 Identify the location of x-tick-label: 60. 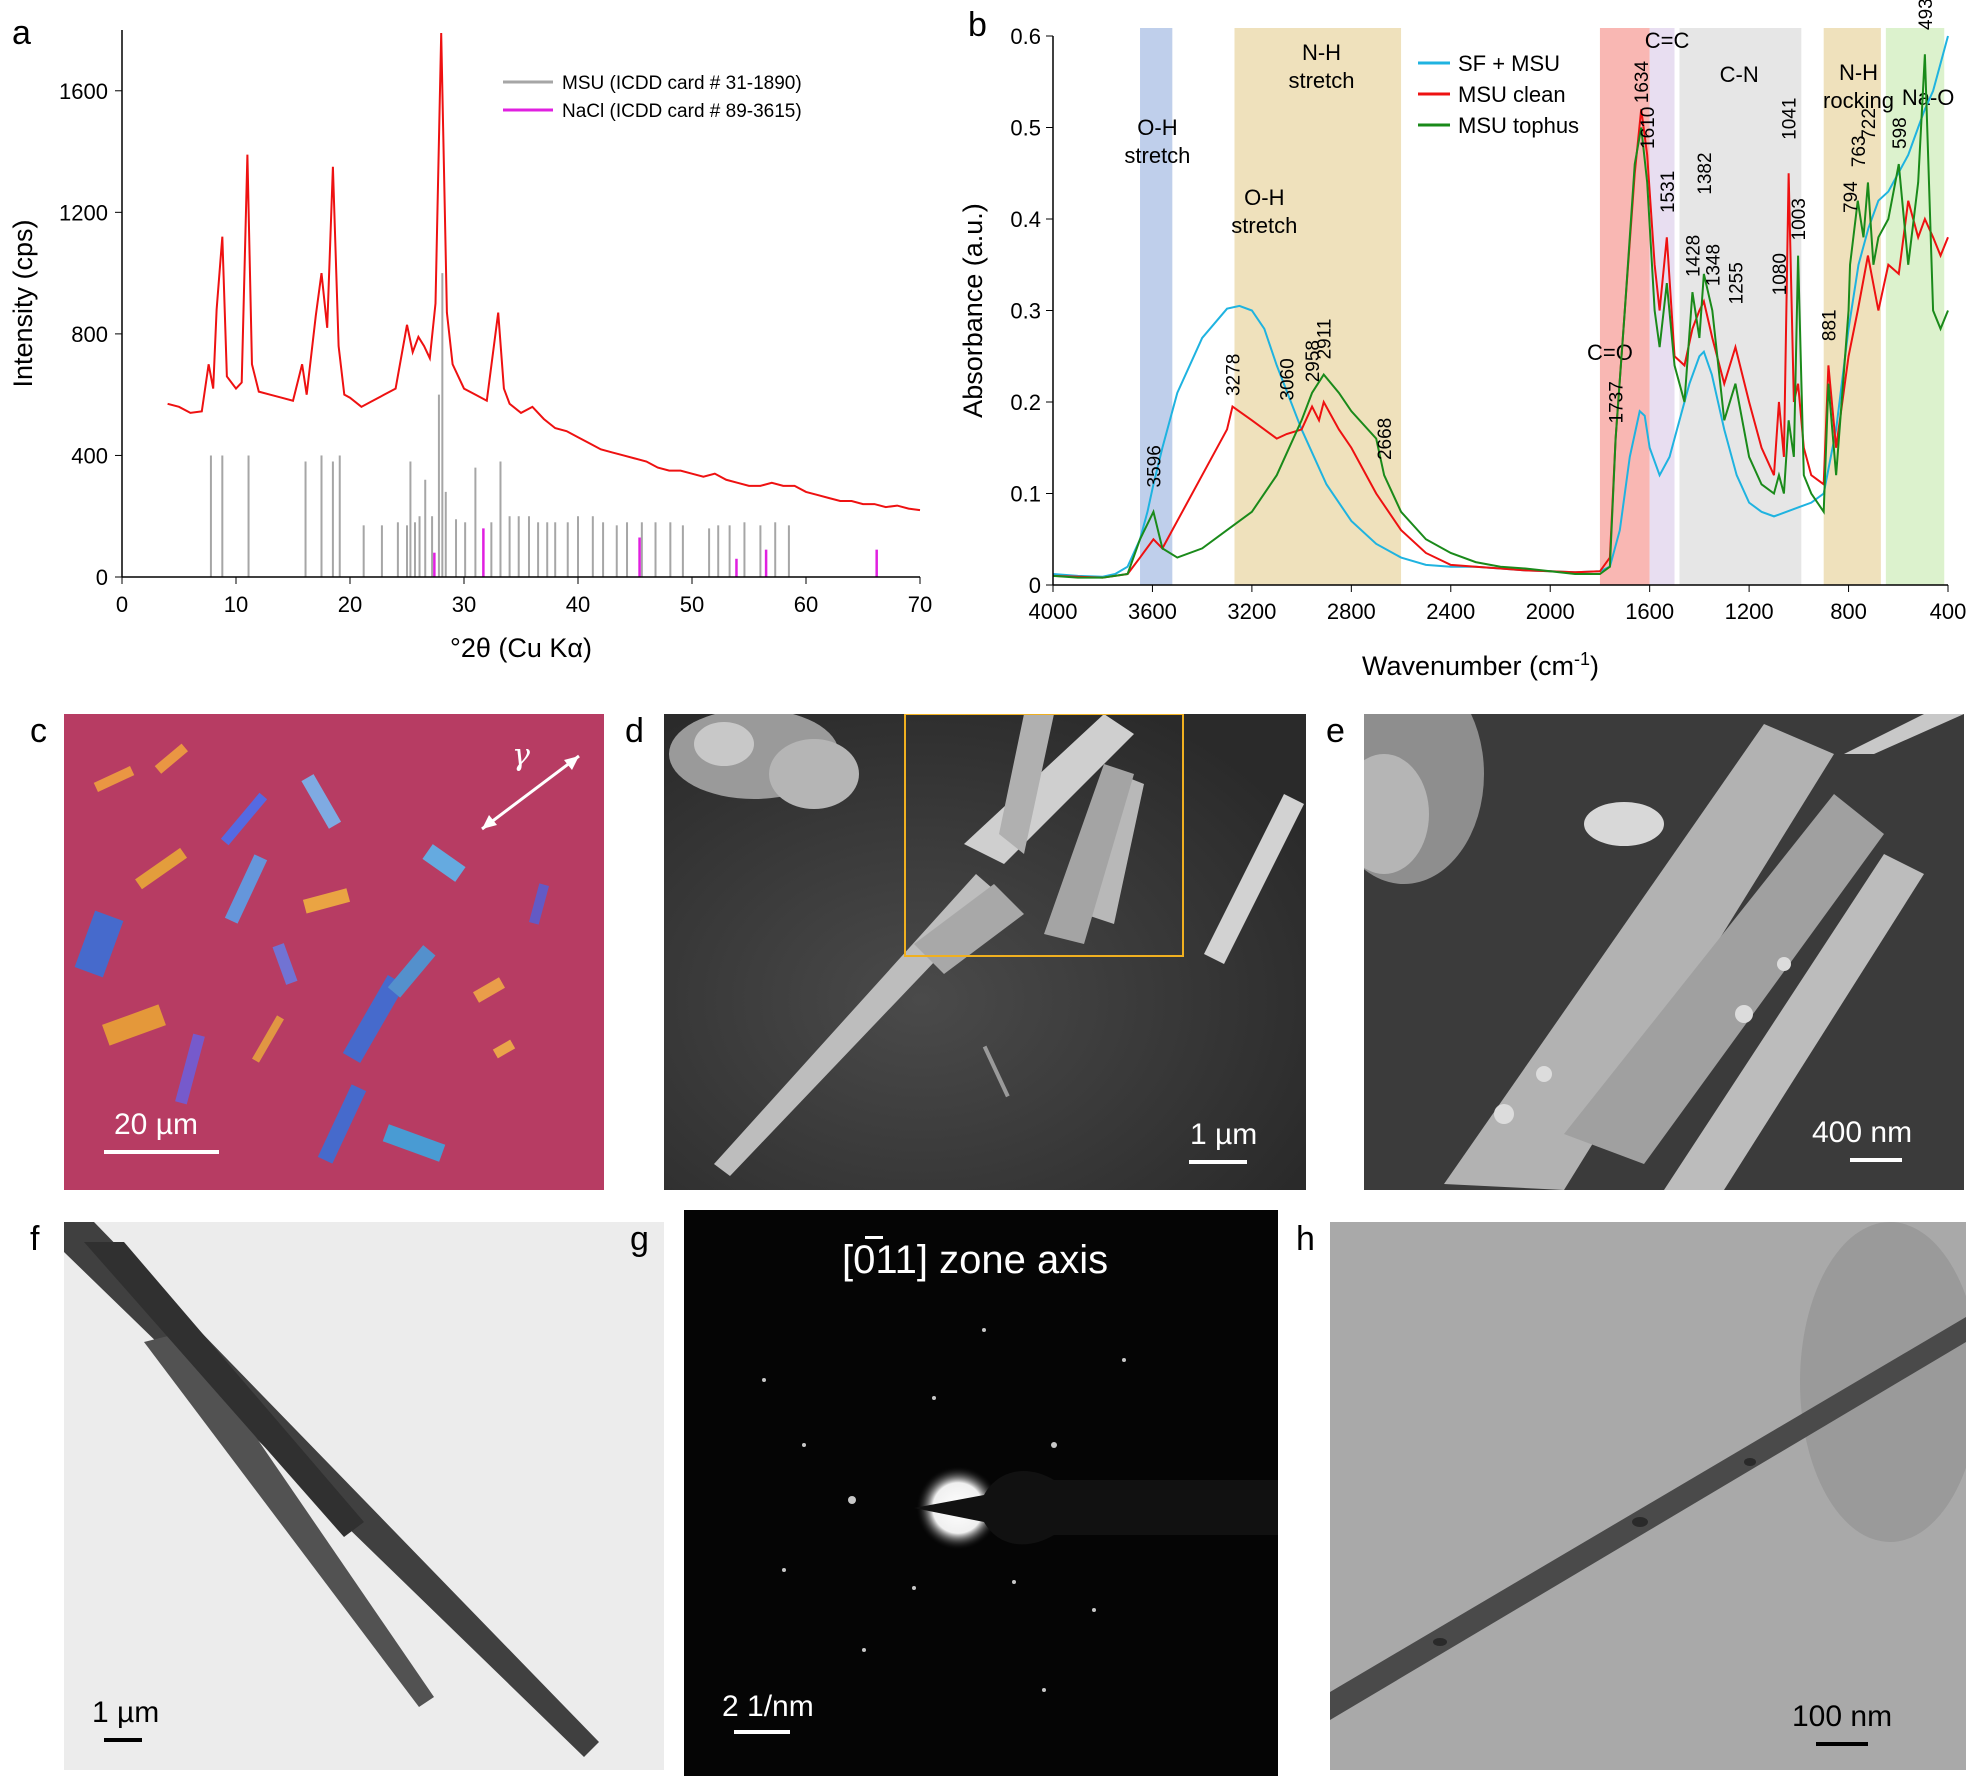
(806, 604).